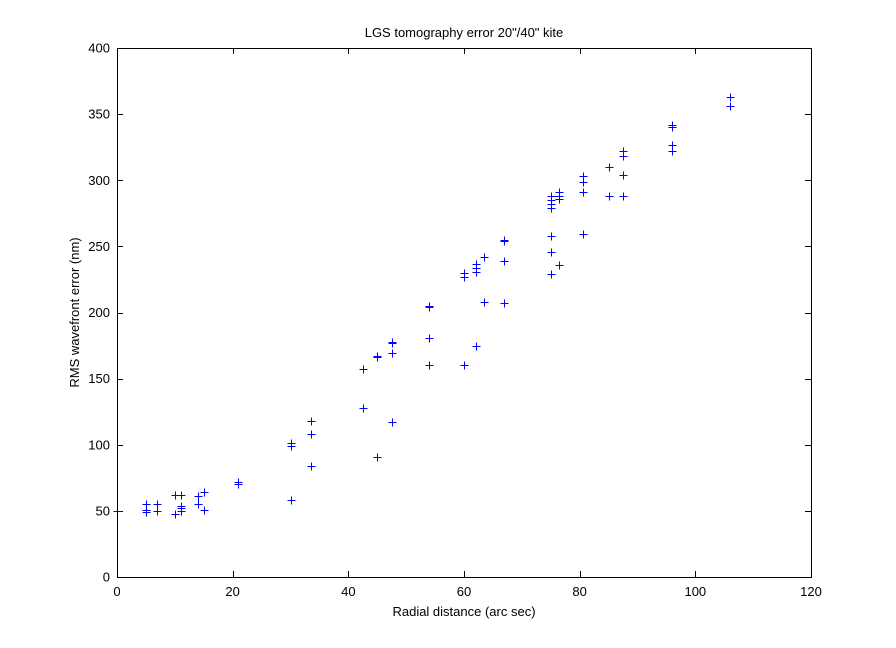 This screenshot has height=648, width=896. Describe the element at coordinates (464, 32) in the screenshot. I see `chart-title: LGS tomography error 20"/40" kite` at that location.